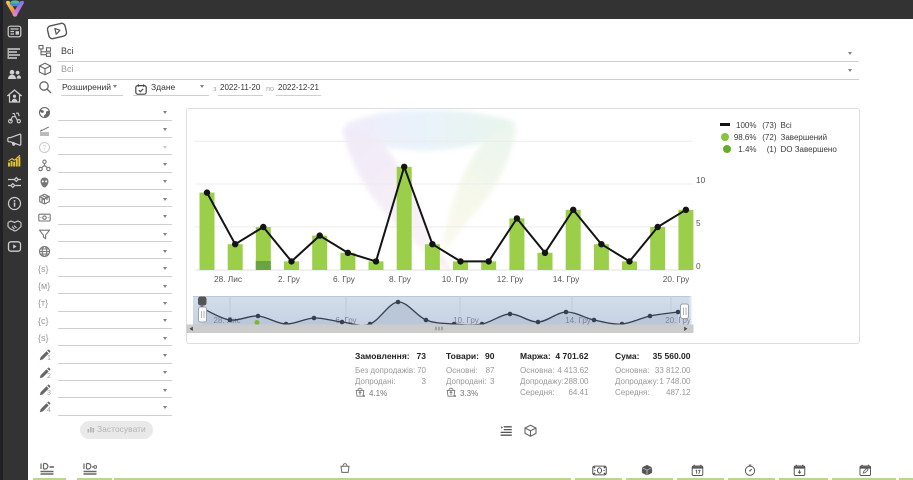  Describe the element at coordinates (698, 223) in the screenshot. I see `svg-text: 5` at that location.